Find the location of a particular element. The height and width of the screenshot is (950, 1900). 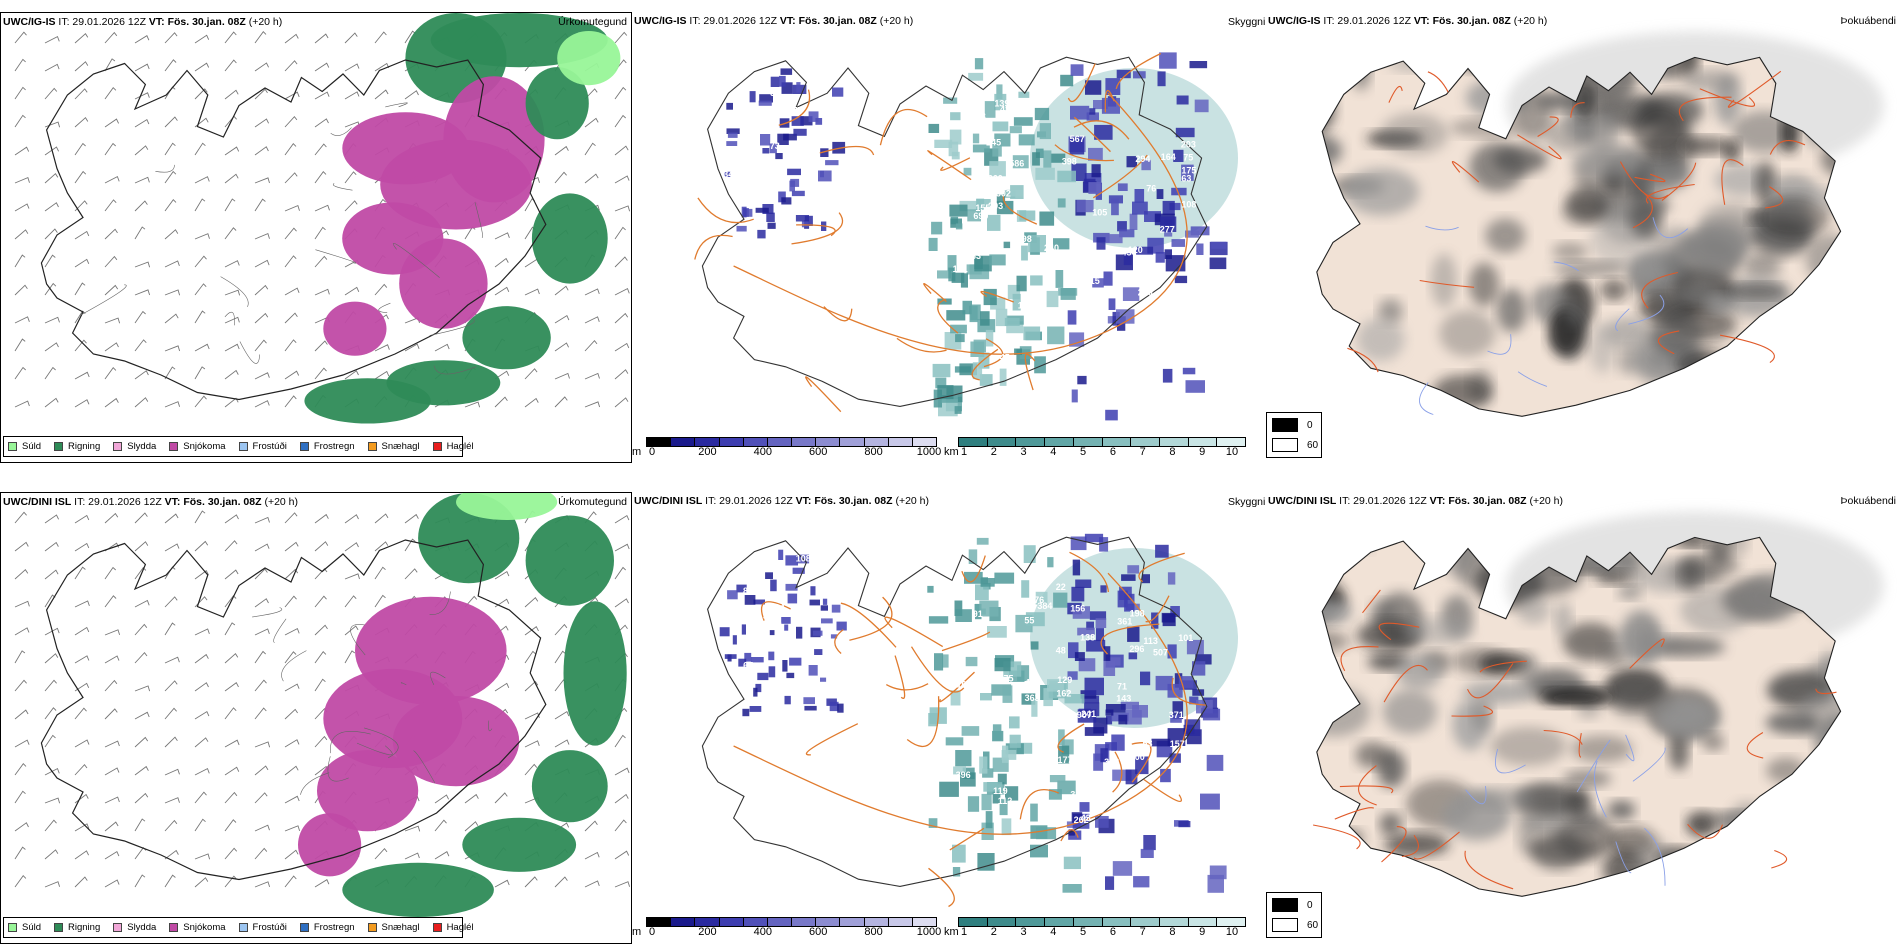

visibility-label: 338 is located at coordinates (1077, 795).